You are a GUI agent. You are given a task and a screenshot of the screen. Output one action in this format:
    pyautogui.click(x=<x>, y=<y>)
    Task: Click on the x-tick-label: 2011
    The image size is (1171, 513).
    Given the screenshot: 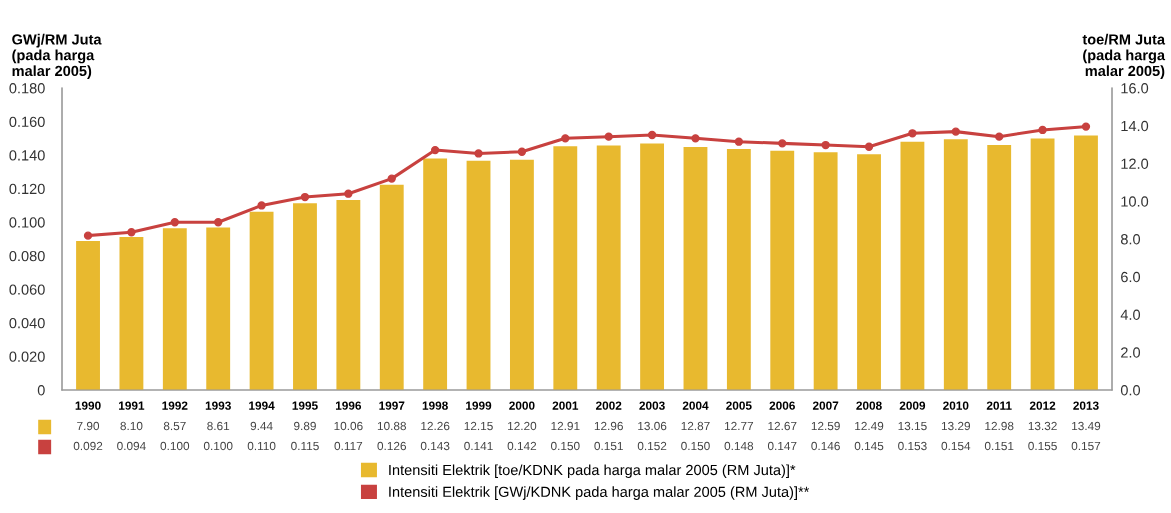 What is the action you would take?
    pyautogui.click(x=999, y=405)
    